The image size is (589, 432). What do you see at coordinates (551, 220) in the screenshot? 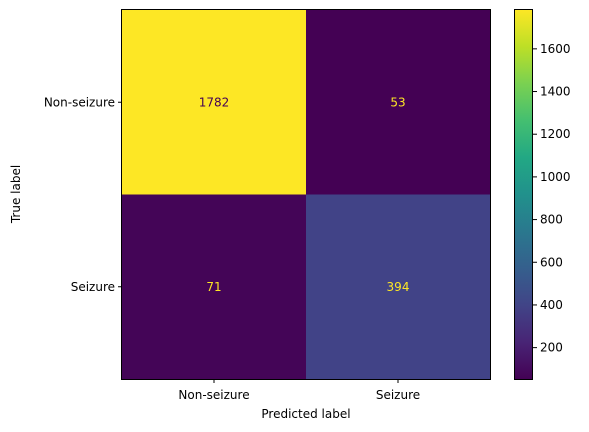
I see `colorbar-tick-label: 800` at bounding box center [551, 220].